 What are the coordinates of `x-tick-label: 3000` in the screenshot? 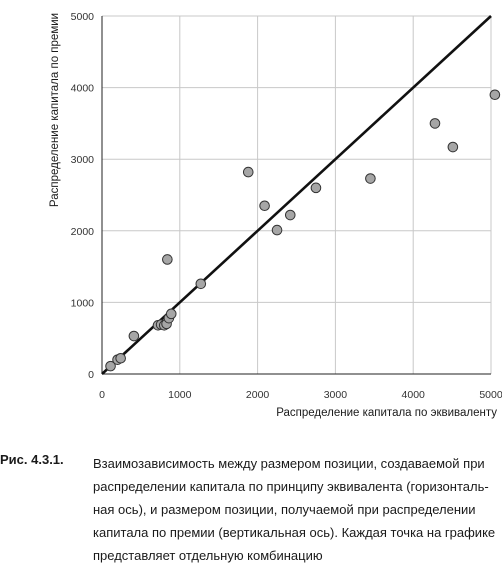 It's located at (336, 395).